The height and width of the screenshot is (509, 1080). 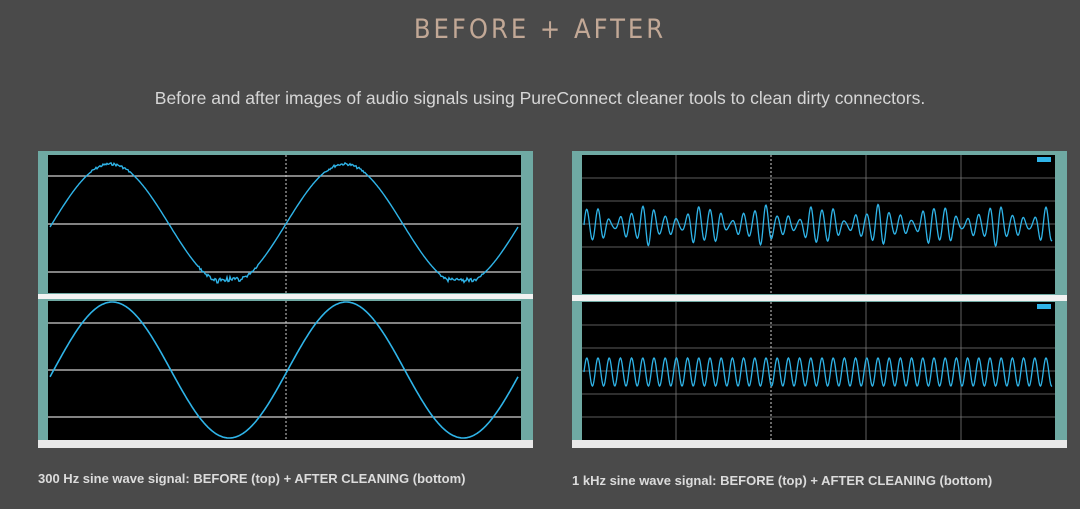 I want to click on trace-1khz-before, so click(x=818, y=225).